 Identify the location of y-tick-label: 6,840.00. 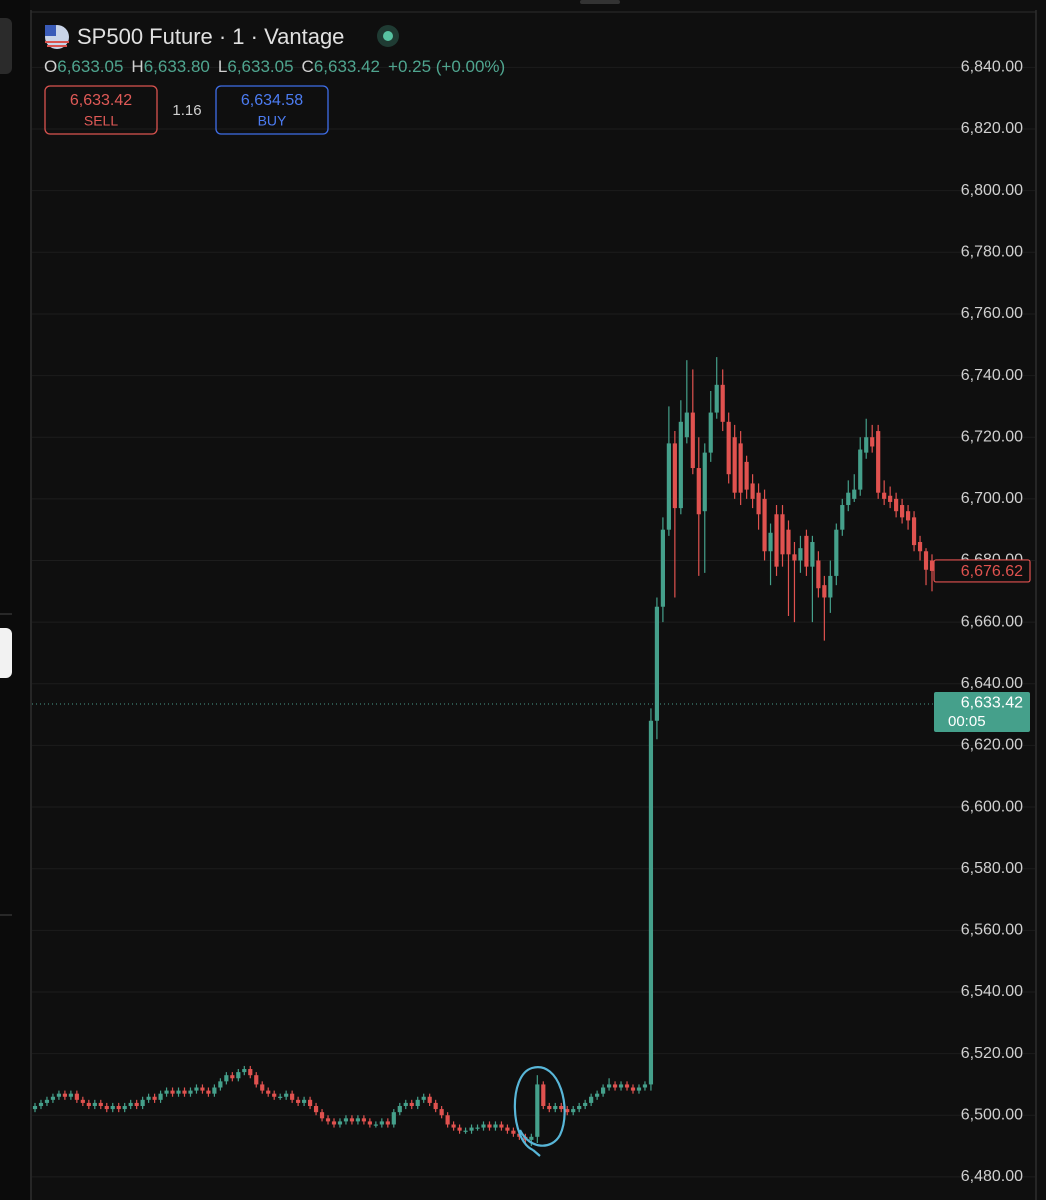
(992, 67).